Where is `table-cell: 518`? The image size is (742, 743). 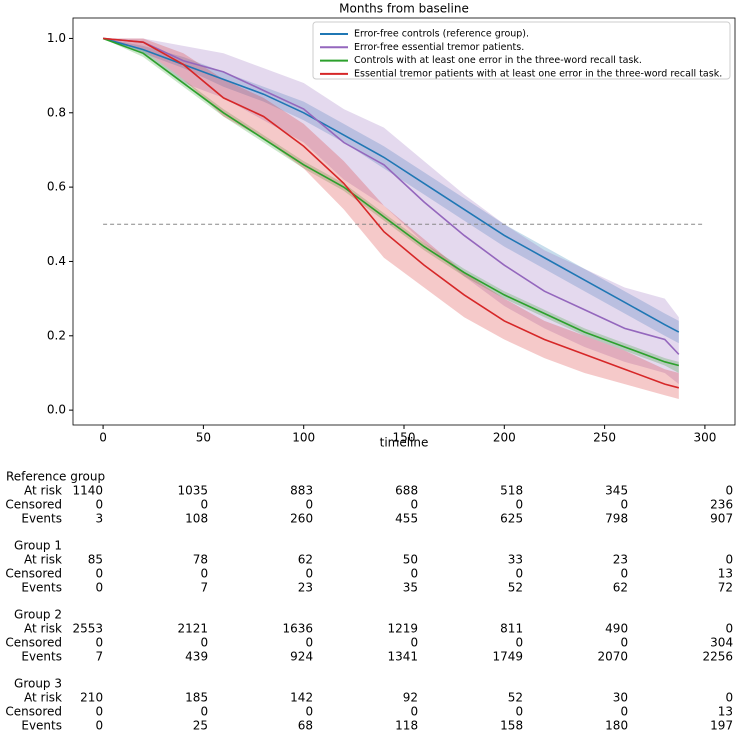
table-cell: 518 is located at coordinates (511, 491).